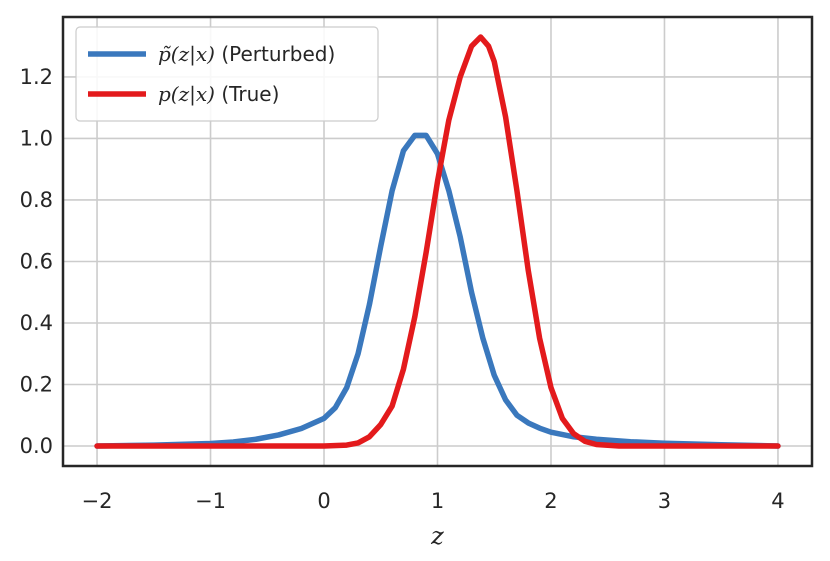 The height and width of the screenshot is (561, 830). I want to click on x-axis-label: z, so click(437, 536).